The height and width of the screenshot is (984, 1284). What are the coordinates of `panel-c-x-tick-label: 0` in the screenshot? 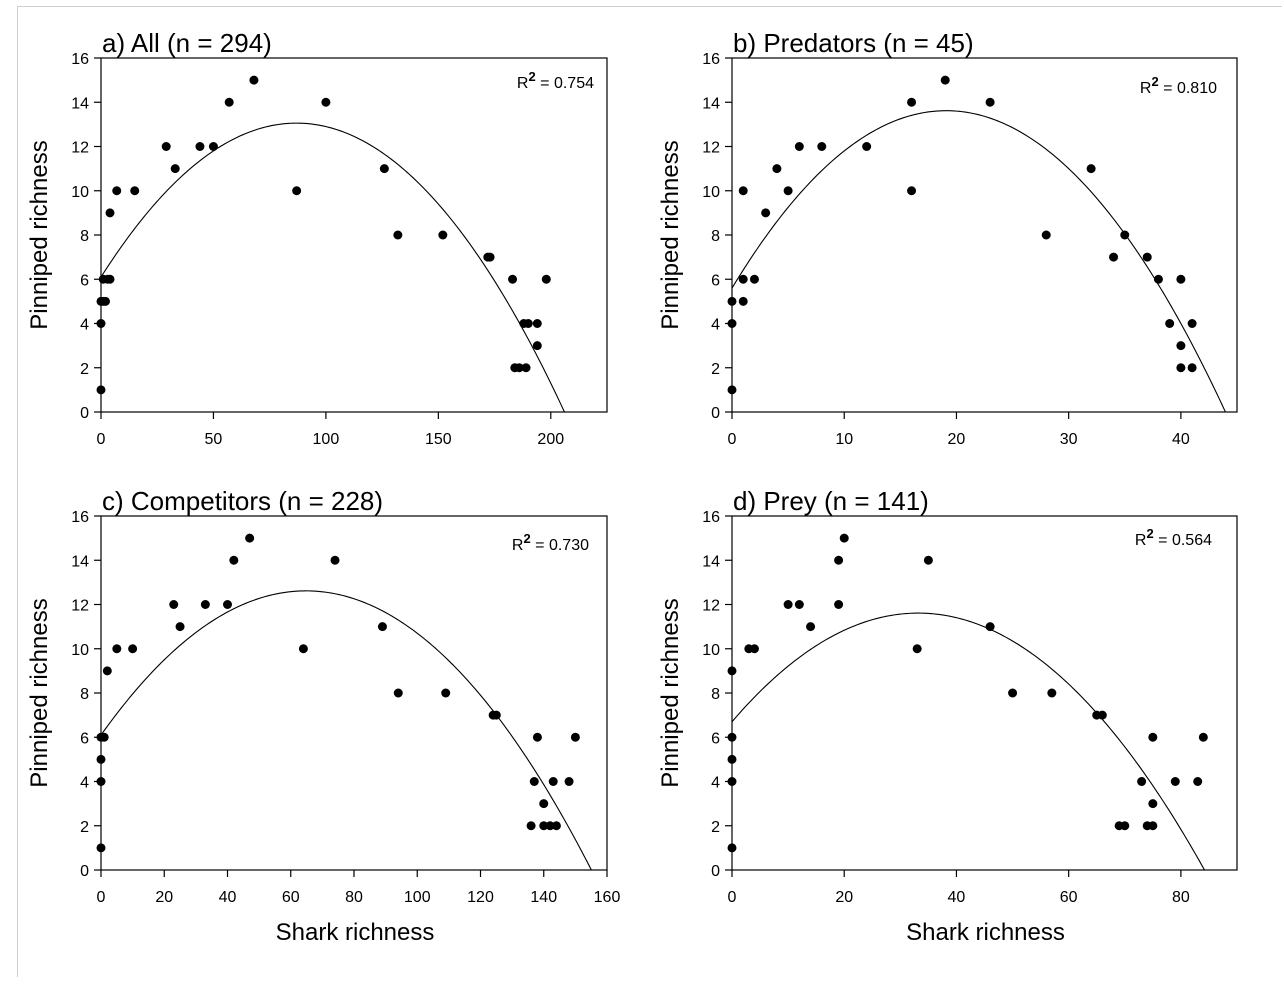 It's located at (101, 897).